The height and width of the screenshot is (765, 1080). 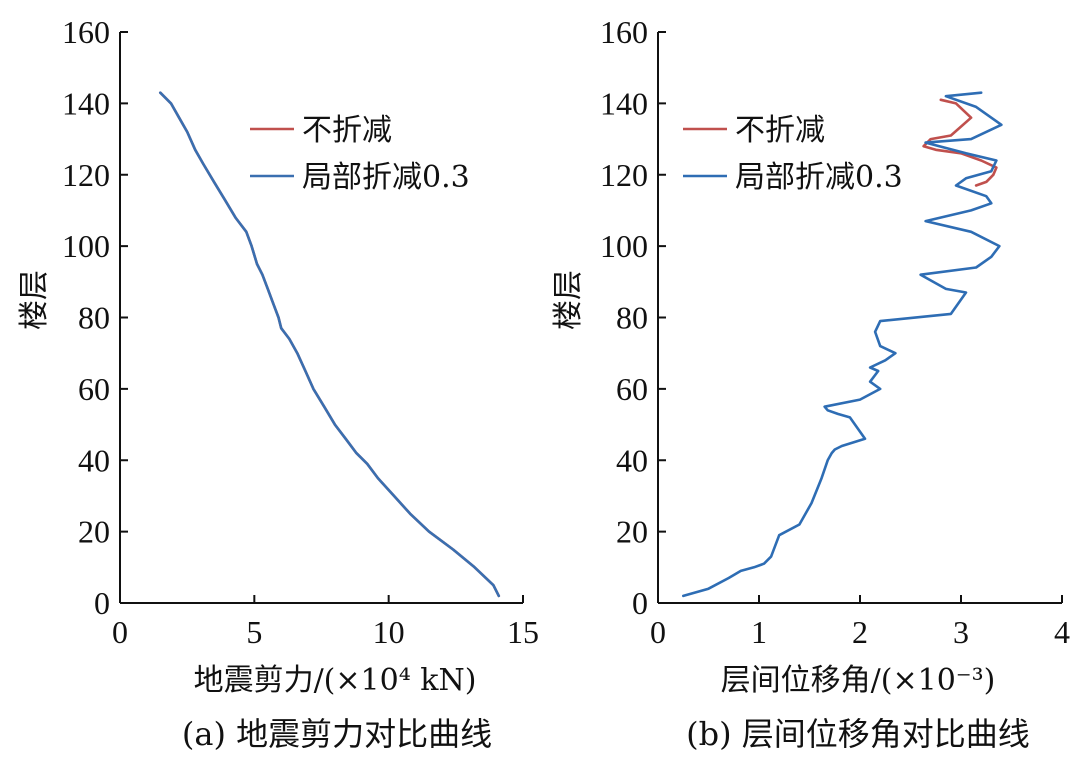 What do you see at coordinates (858, 734) in the screenshot?
I see `panel-caption: (b) 层间位移角对比曲线` at bounding box center [858, 734].